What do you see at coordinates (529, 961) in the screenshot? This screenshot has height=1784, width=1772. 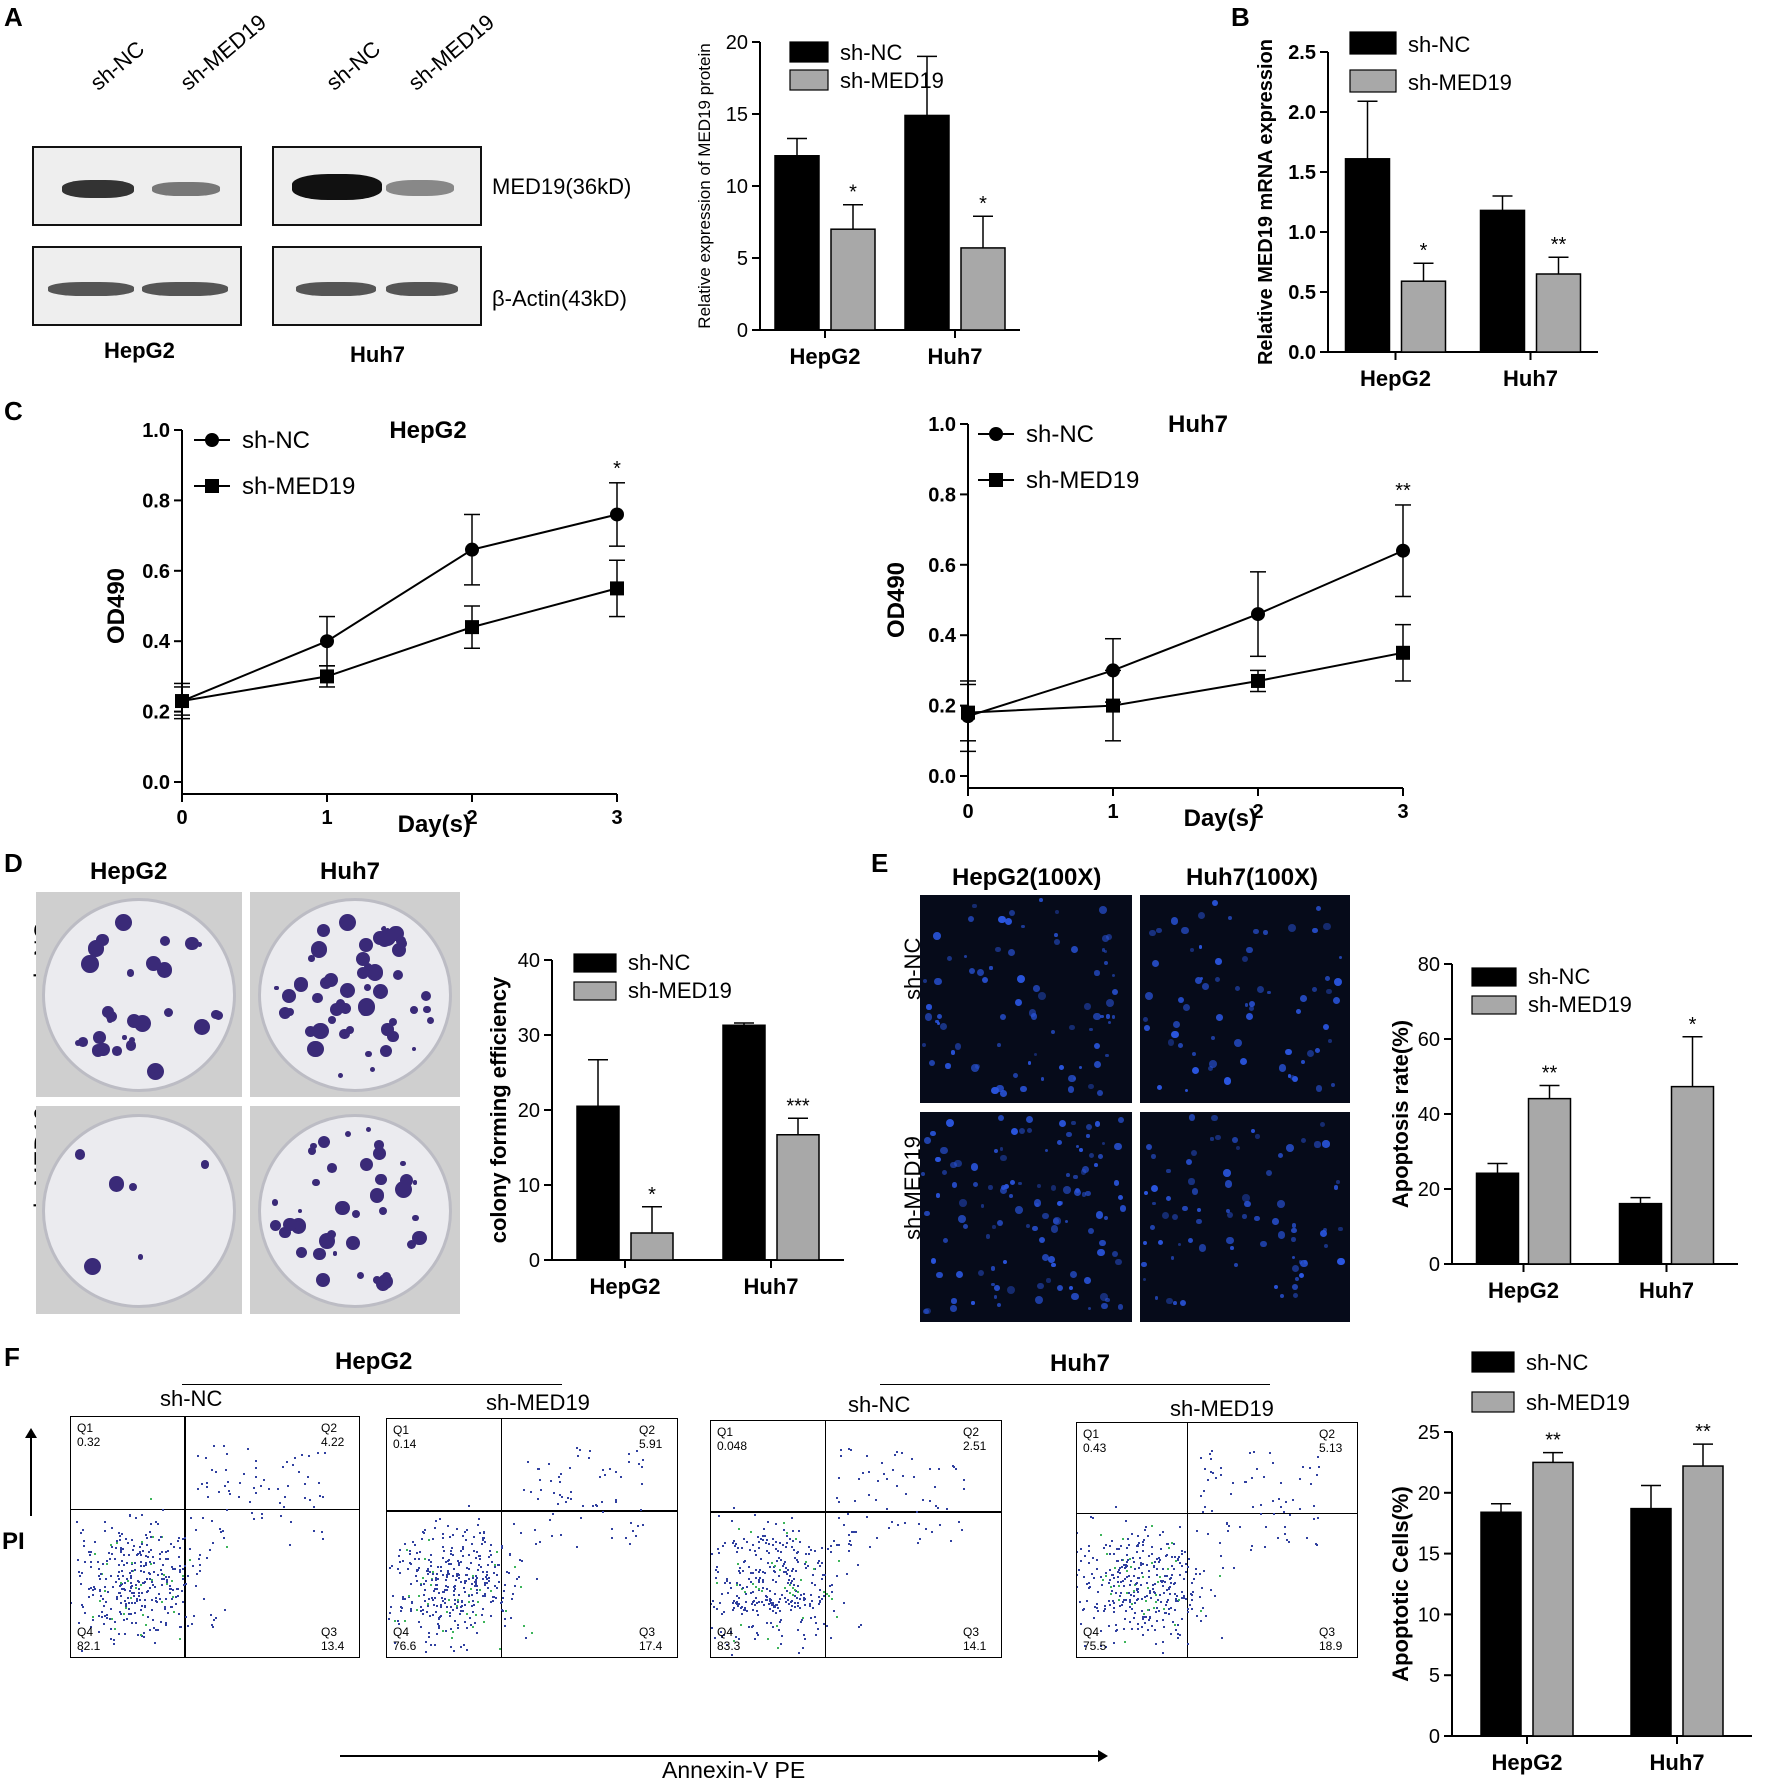 I see `y-tick-label: 40` at bounding box center [529, 961].